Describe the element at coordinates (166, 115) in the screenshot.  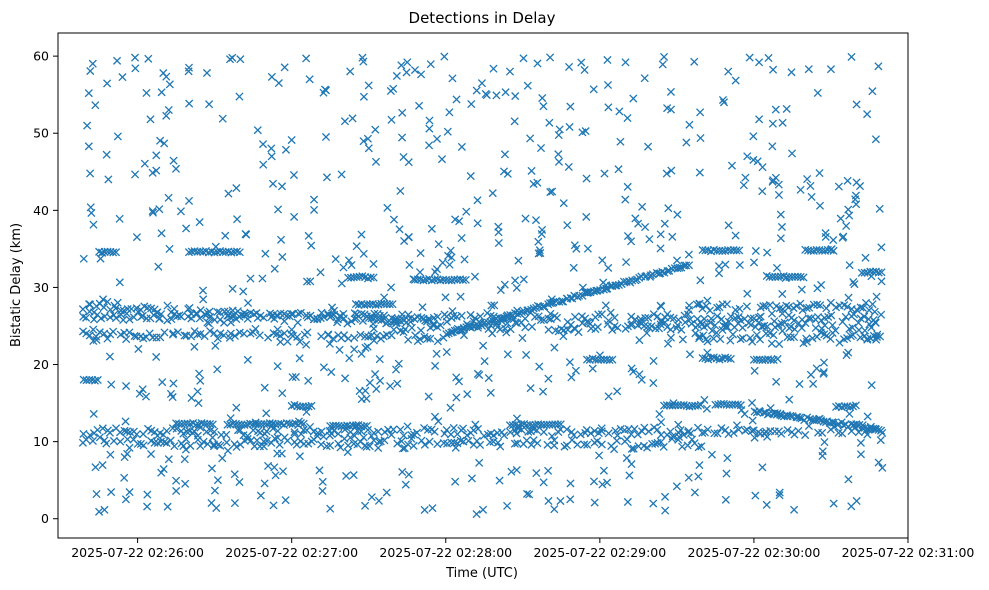
I see `data-point-1943` at that location.